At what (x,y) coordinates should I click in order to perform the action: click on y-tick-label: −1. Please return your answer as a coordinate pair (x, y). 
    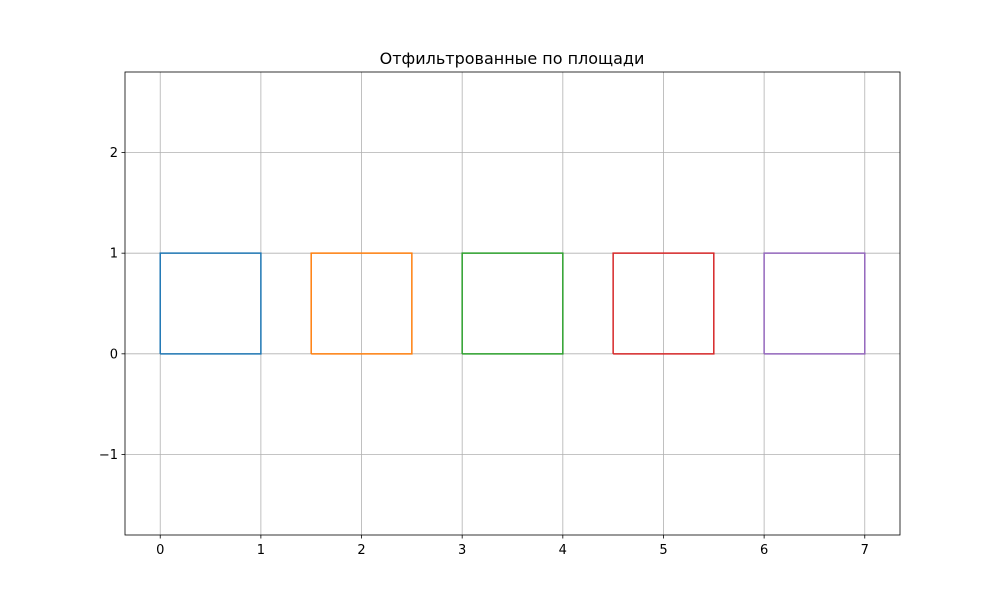
    Looking at the image, I should click on (108, 455).